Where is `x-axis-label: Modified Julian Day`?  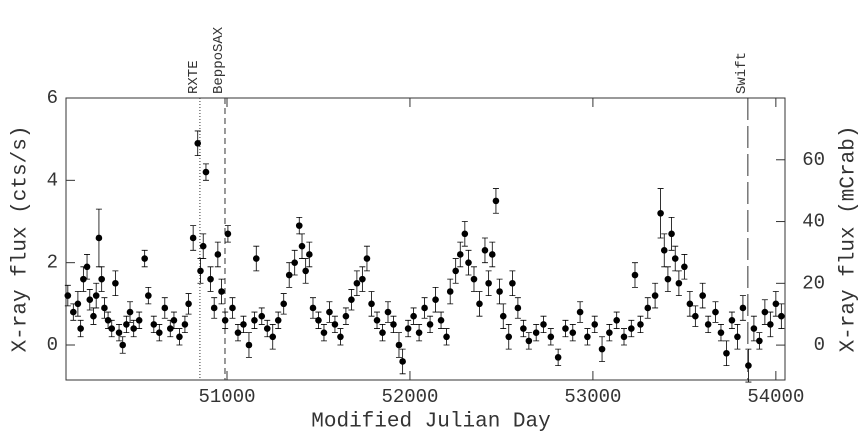 x-axis-label: Modified Julian Day is located at coordinates (430, 422).